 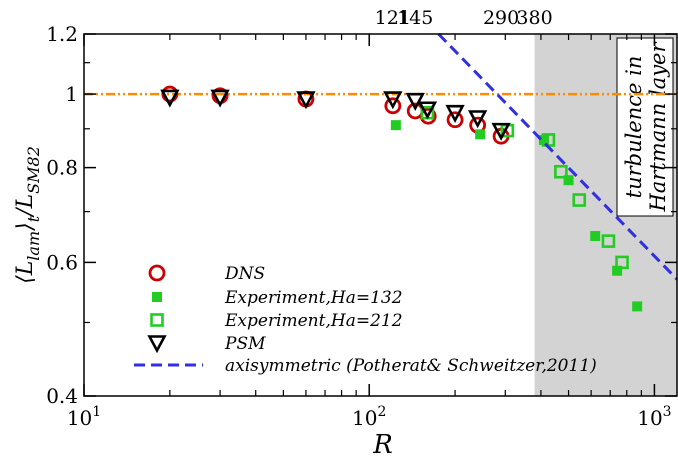 What do you see at coordinates (62, 34) in the screenshot?
I see `y-tick-label: 1.2` at bounding box center [62, 34].